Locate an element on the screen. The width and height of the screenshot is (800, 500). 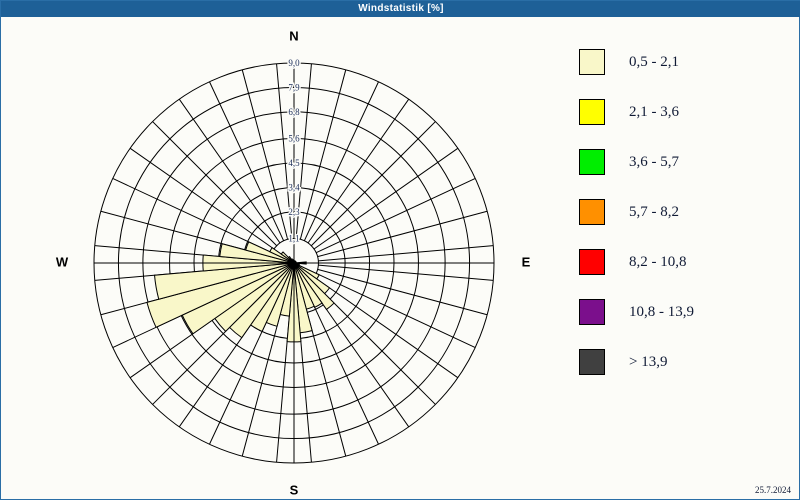
radial-tick-label: 3,4 is located at coordinates (294, 187).